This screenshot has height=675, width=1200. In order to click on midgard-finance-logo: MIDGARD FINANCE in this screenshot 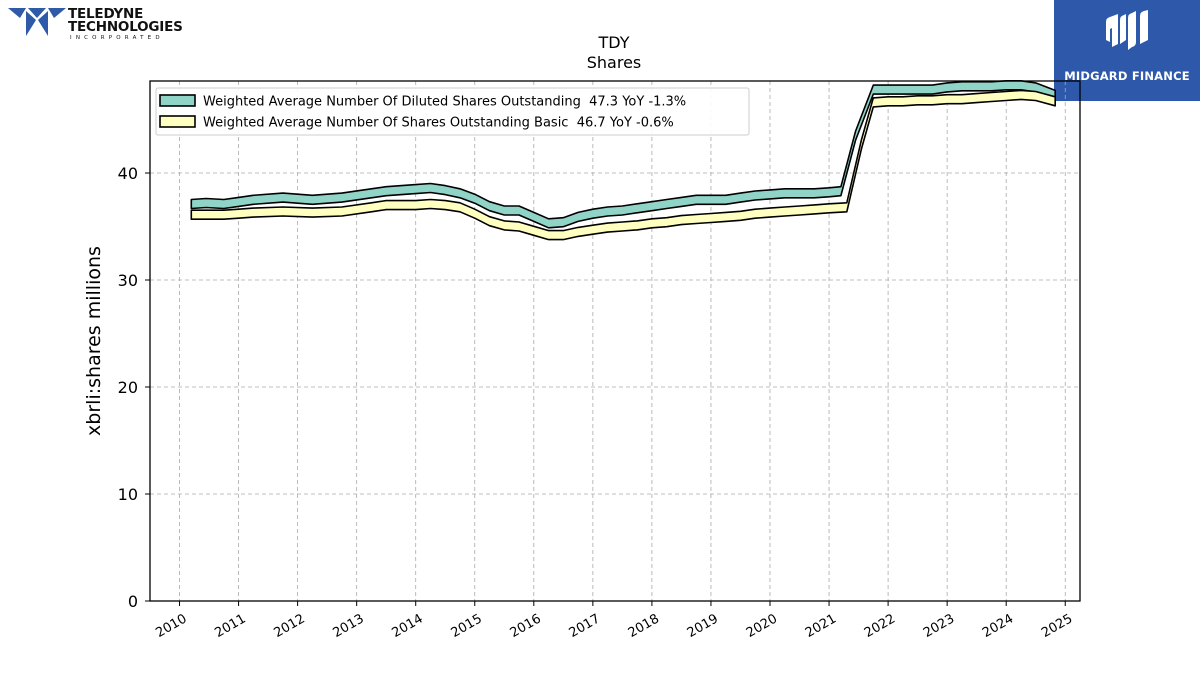, I will do `click(1127, 50)`.